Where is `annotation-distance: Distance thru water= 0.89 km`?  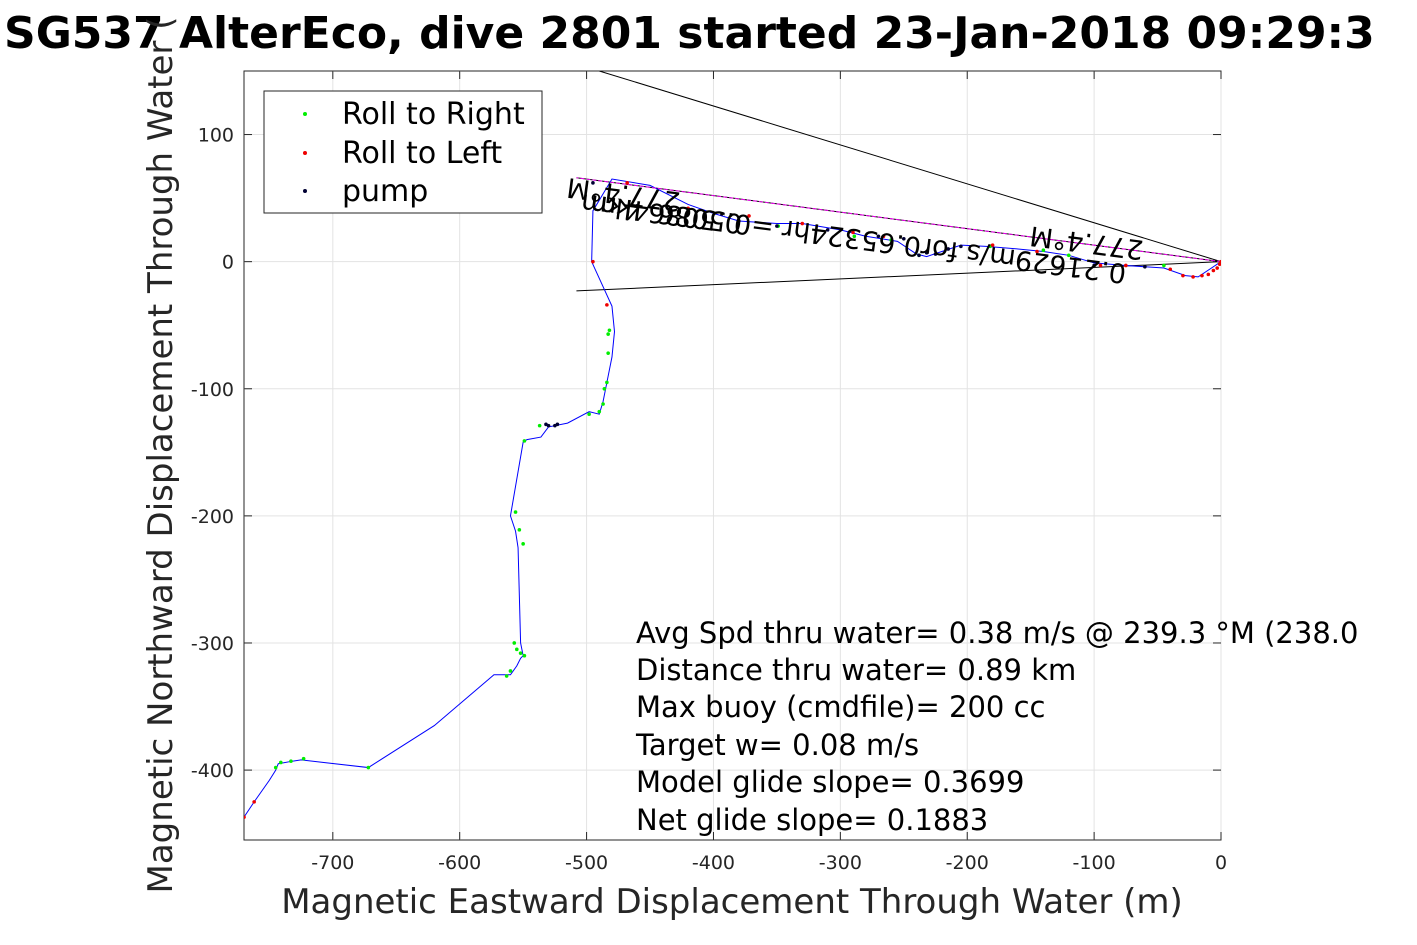
annotation-distance: Distance thru water= 0.89 km is located at coordinates (856, 670).